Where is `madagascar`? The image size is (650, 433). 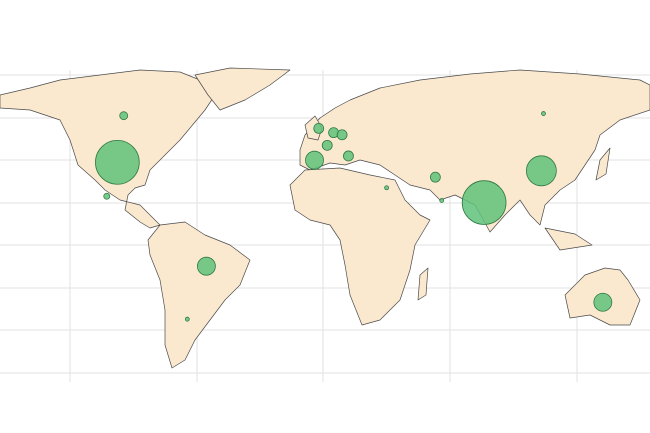 madagascar is located at coordinates (423, 284).